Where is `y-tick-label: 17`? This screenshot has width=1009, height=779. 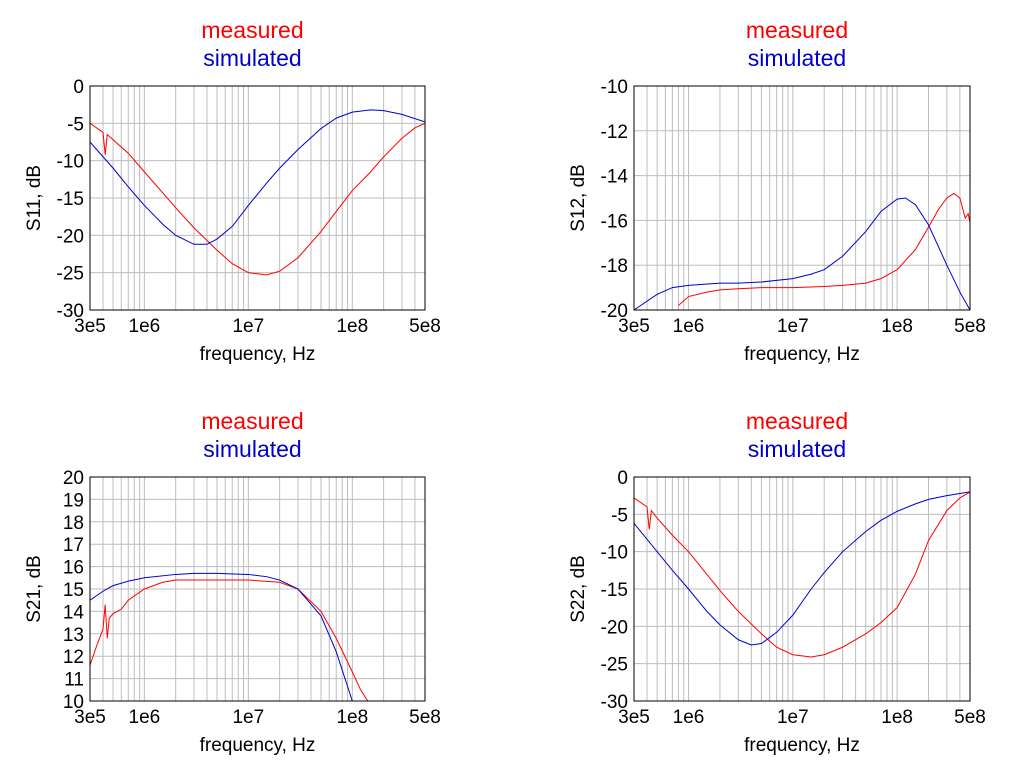 y-tick-label: 17 is located at coordinates (73, 545).